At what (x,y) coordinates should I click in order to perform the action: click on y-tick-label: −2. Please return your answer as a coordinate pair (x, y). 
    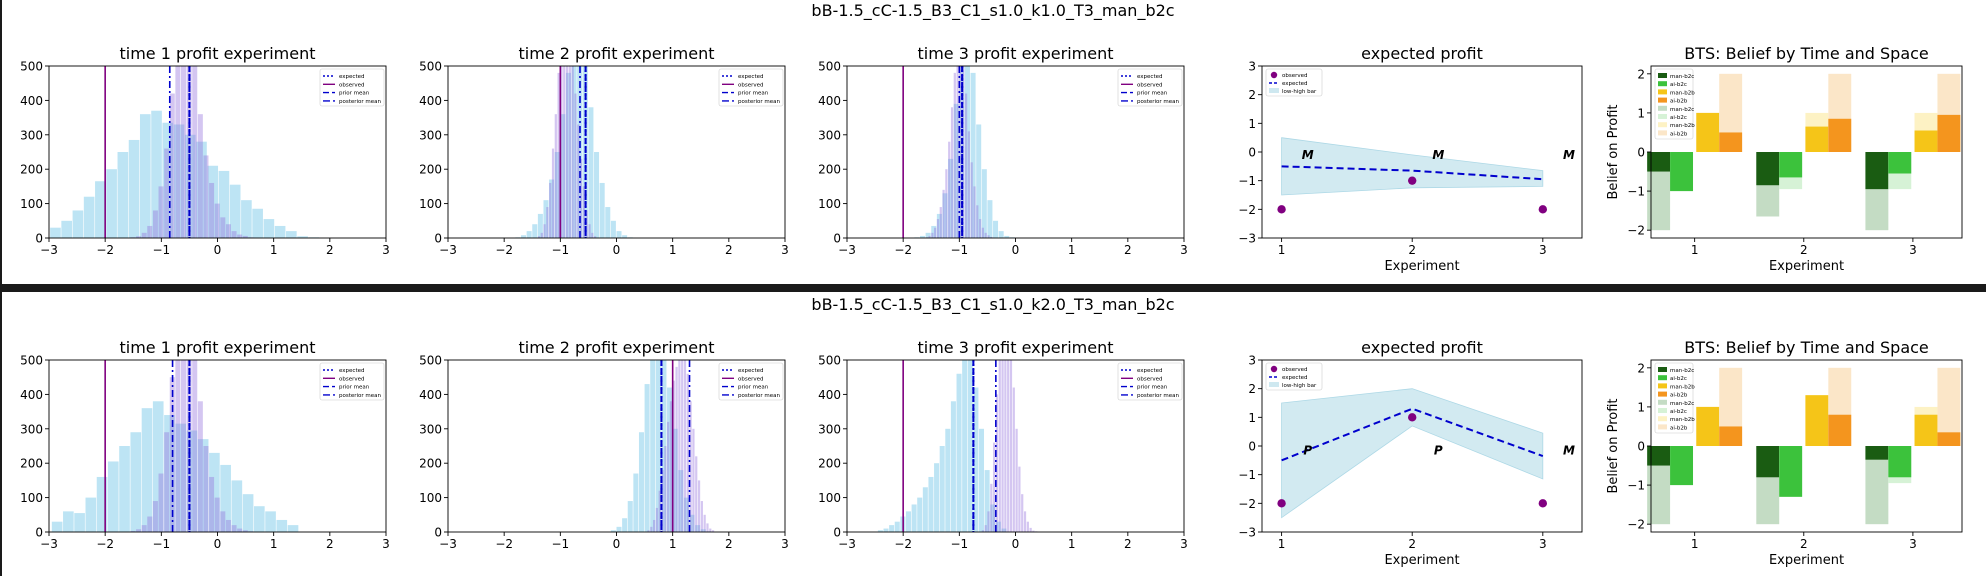
    Looking at the image, I should click on (1636, 231).